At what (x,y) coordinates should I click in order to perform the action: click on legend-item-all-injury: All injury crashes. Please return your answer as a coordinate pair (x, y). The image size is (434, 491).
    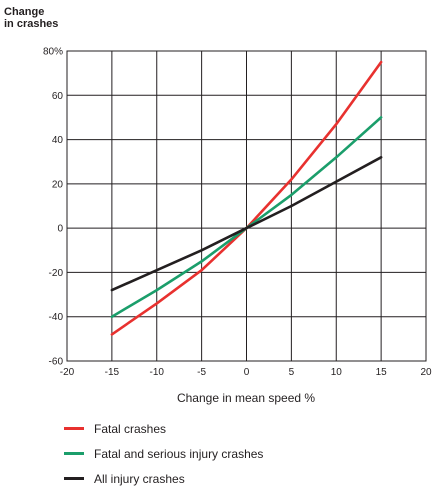
    Looking at the image, I should click on (163, 478).